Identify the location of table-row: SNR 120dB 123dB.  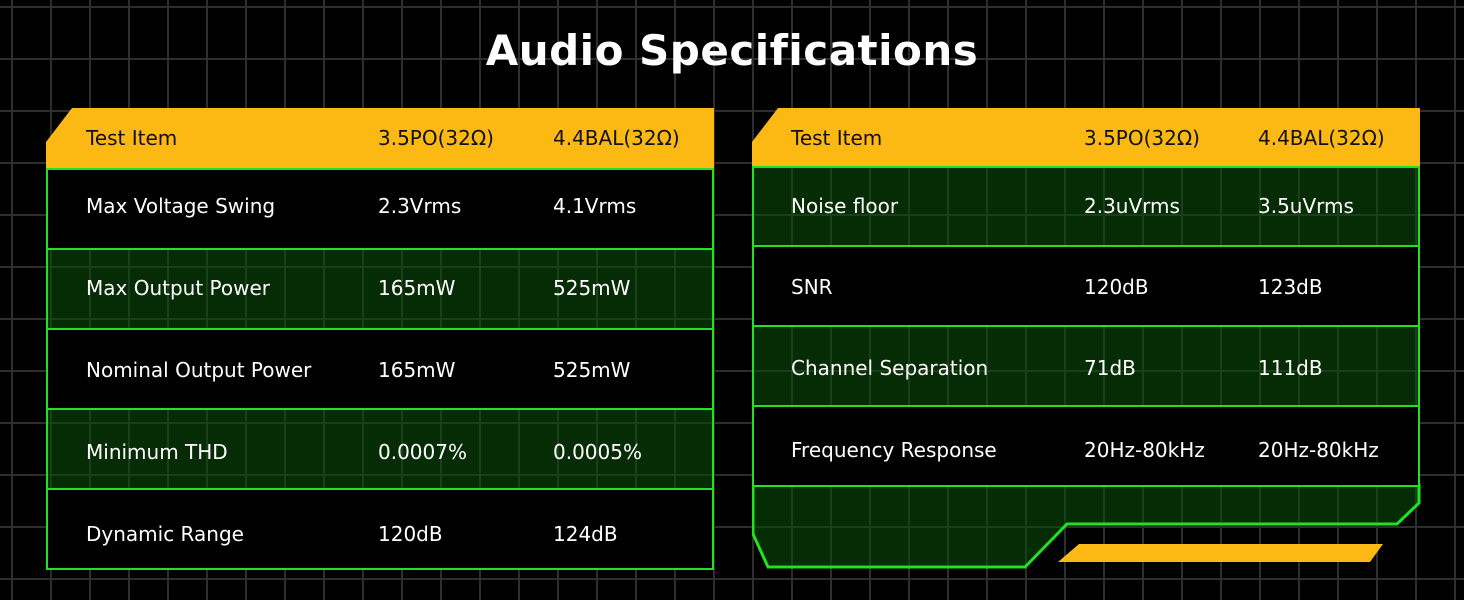
(1086, 286).